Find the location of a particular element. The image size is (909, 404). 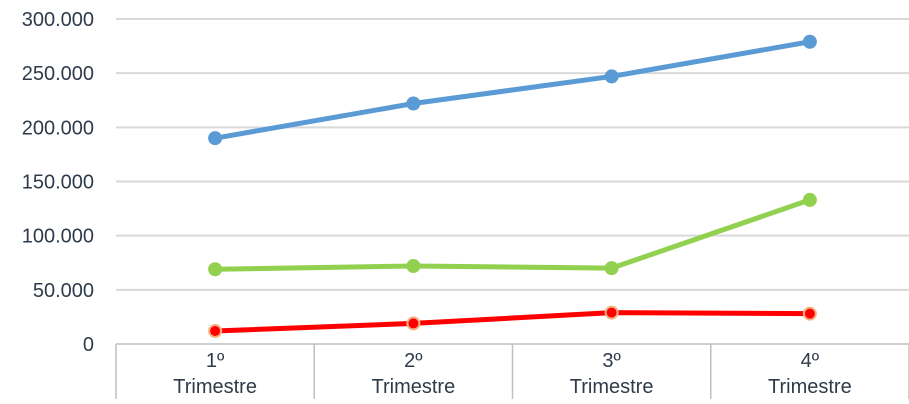

y-tick-label: 150.000 is located at coordinates (58, 183).